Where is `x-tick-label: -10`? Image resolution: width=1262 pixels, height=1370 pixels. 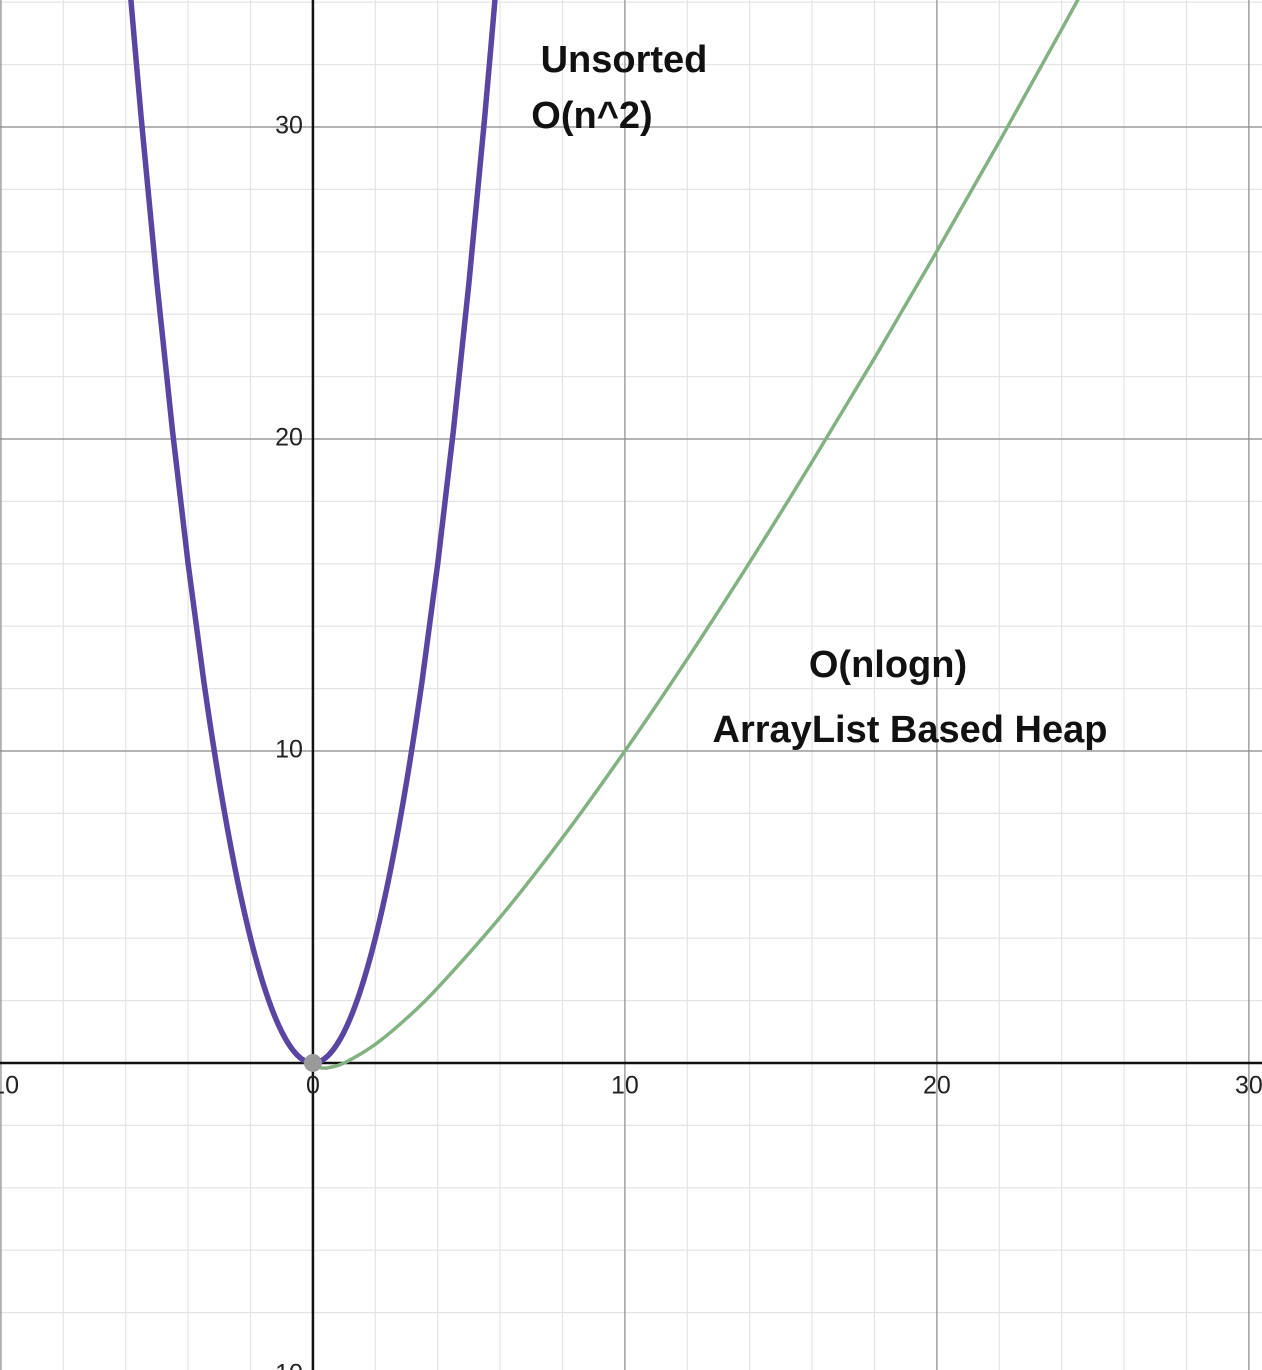 x-tick-label: -10 is located at coordinates (9, 1086).